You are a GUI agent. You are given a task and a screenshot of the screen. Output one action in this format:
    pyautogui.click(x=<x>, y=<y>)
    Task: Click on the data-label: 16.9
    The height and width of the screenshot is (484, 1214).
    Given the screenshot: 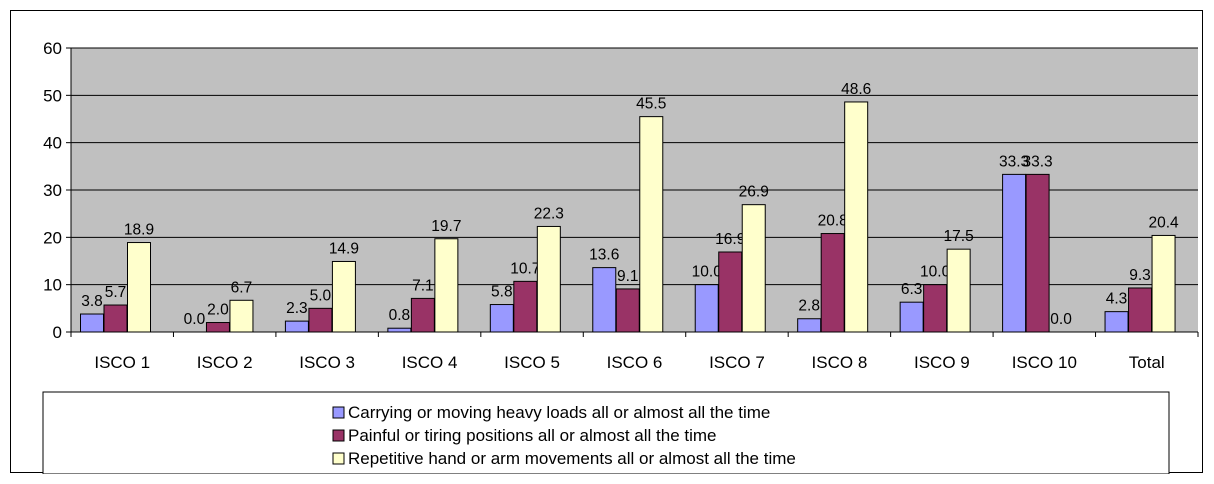 What is the action you would take?
    pyautogui.click(x=730, y=239)
    